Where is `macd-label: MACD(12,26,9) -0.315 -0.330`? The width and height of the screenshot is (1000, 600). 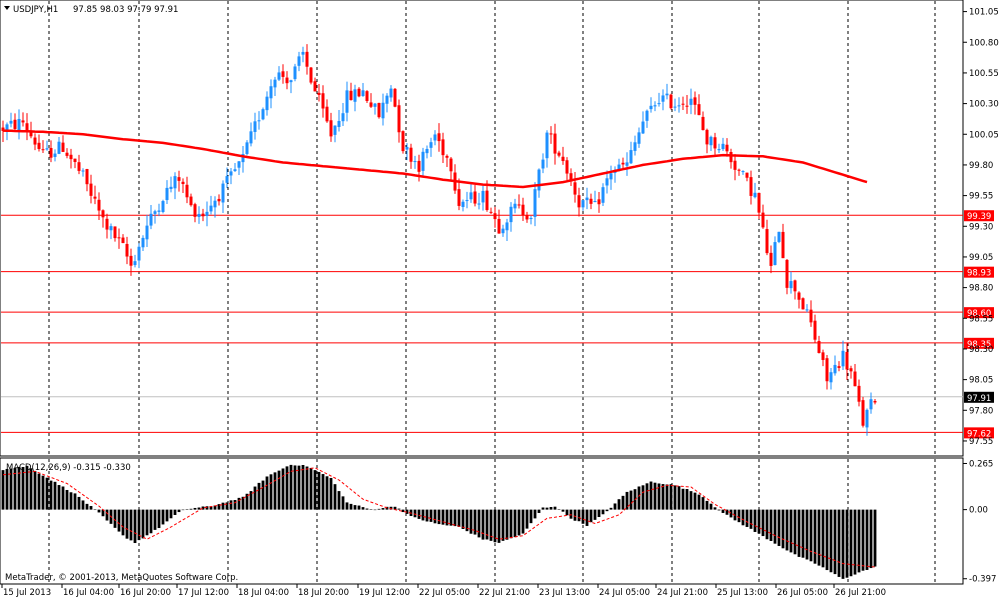
macd-label: MACD(12,26,9) -0.315 -0.330 is located at coordinates (68, 468).